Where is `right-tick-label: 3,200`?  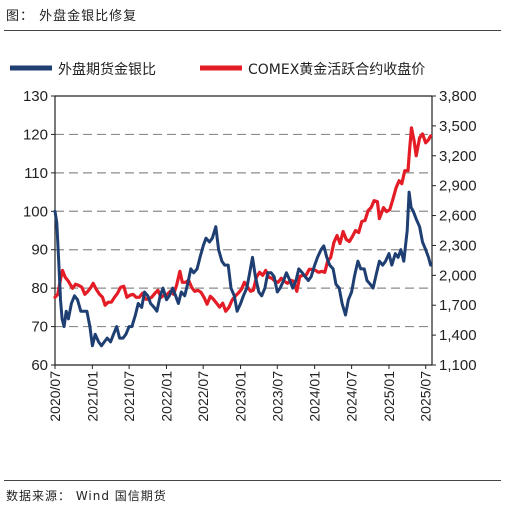
right-tick-label: 3,200 is located at coordinates (458, 156).